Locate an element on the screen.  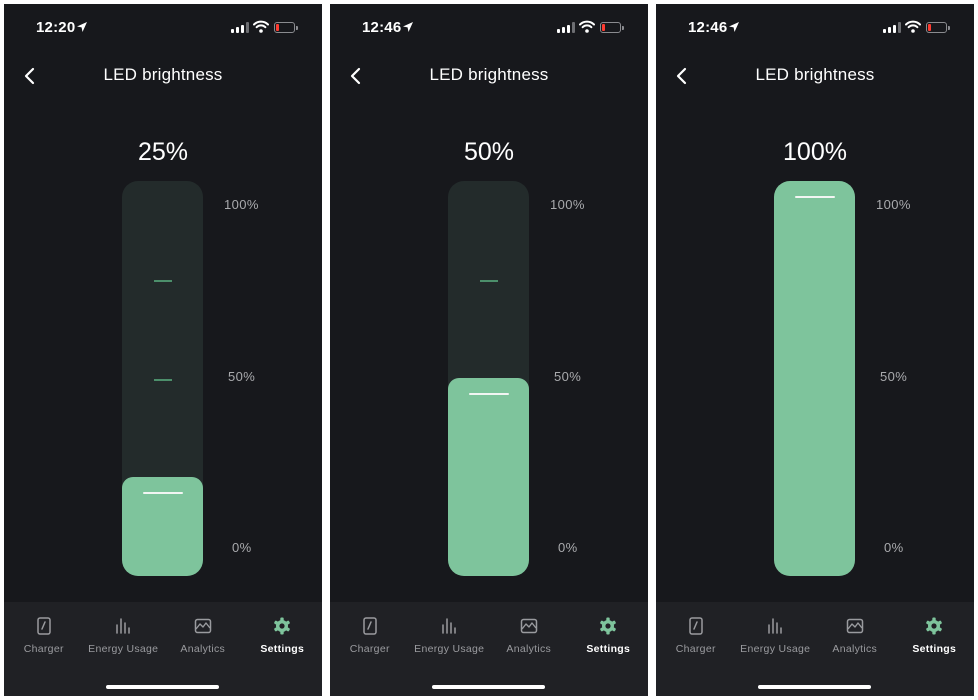
status-bar: 12:20 is located at coordinates (163, 28).